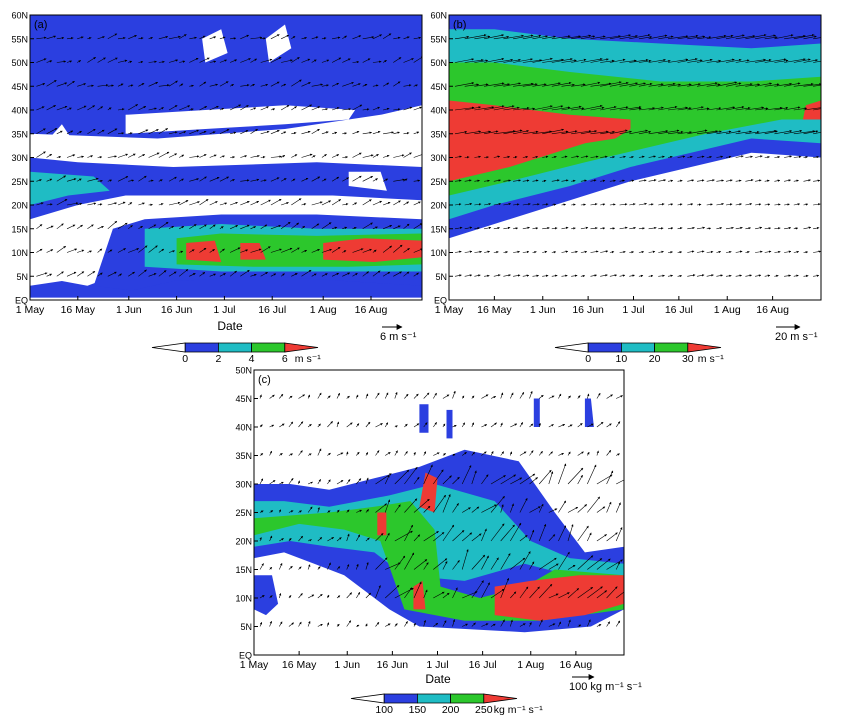  I want to click on contour-region, so click(367, 181).